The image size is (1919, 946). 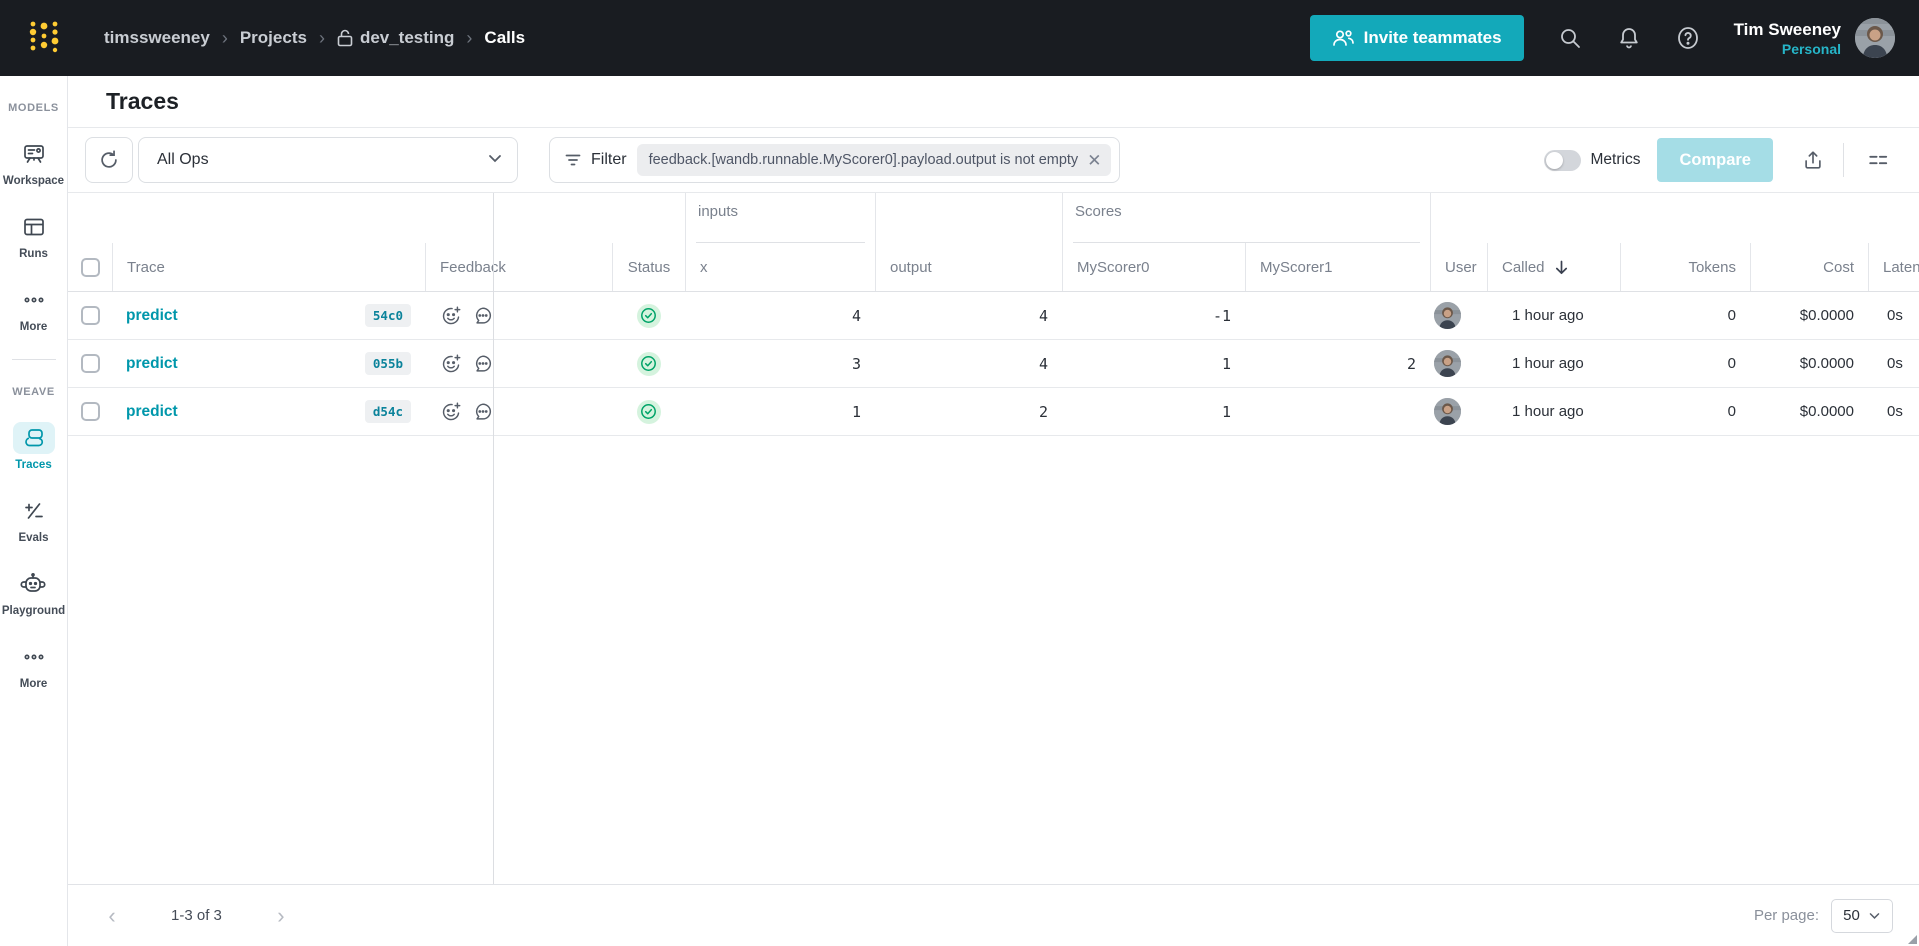 What do you see at coordinates (34, 519) in the screenshot?
I see `sidebar-item-evals: Evals` at bounding box center [34, 519].